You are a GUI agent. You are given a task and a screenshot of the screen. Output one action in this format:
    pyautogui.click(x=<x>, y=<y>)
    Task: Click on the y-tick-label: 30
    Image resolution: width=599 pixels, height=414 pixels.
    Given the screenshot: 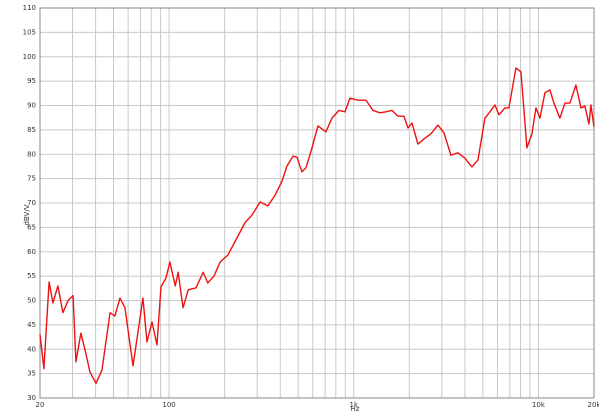 What is the action you would take?
    pyautogui.click(x=31, y=398)
    